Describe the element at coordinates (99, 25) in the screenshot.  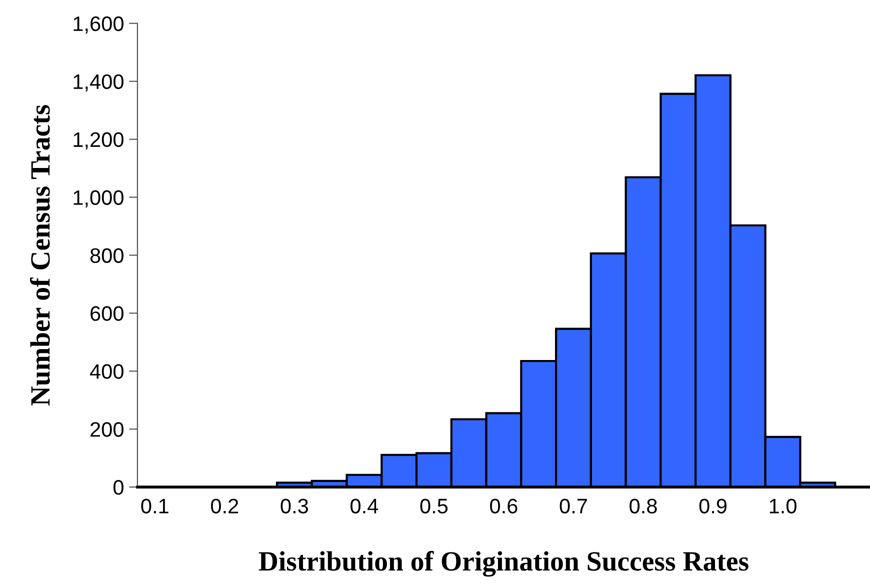
I see `y-tick-label: 1,600` at that location.